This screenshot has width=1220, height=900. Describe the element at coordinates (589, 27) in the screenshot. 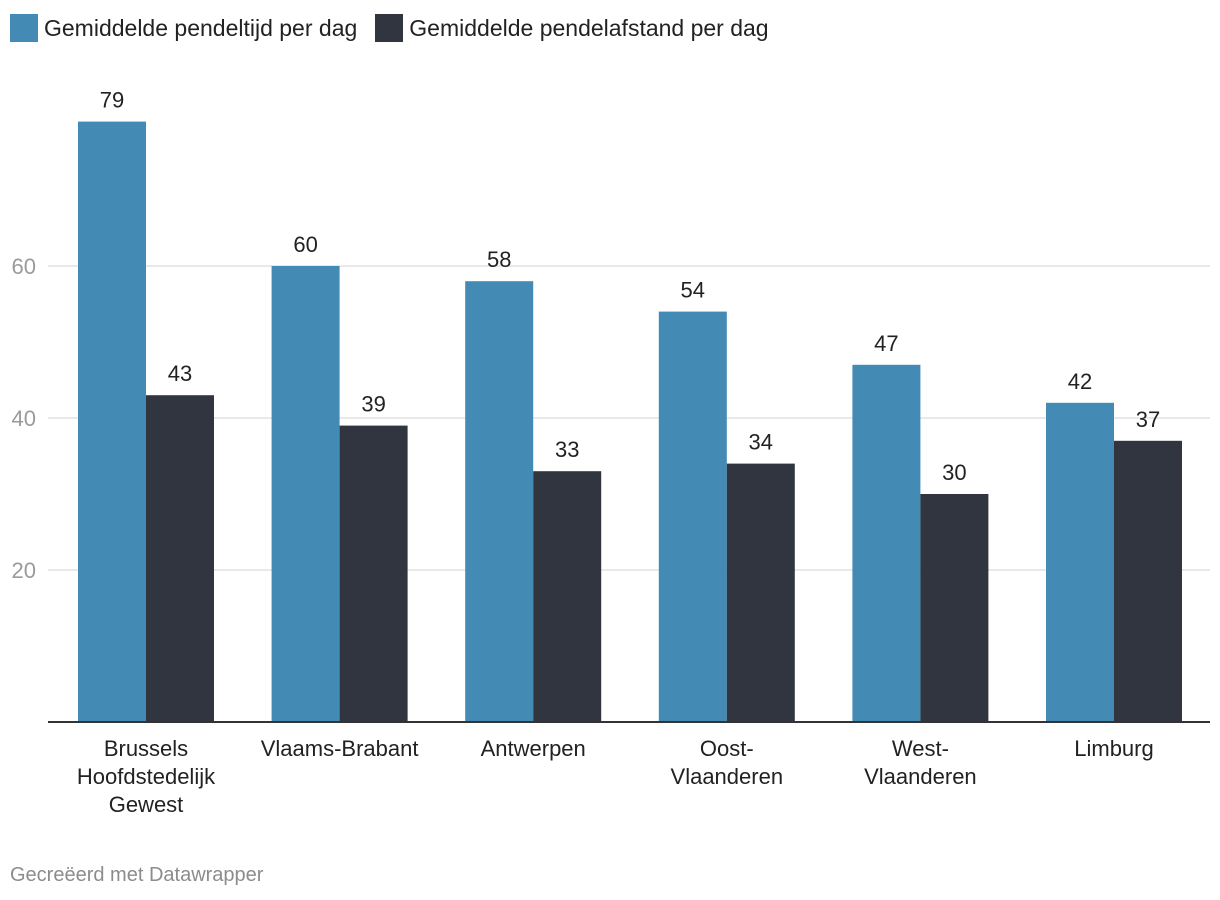

I see `legend-label-series-2: Gemiddelde pendelafstand per dag` at that location.